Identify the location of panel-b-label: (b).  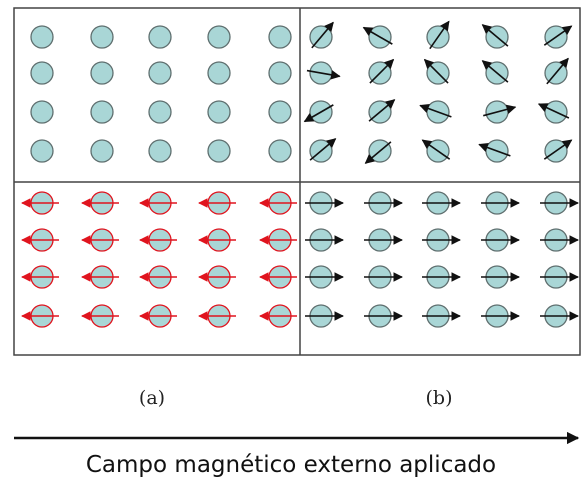
(439, 398).